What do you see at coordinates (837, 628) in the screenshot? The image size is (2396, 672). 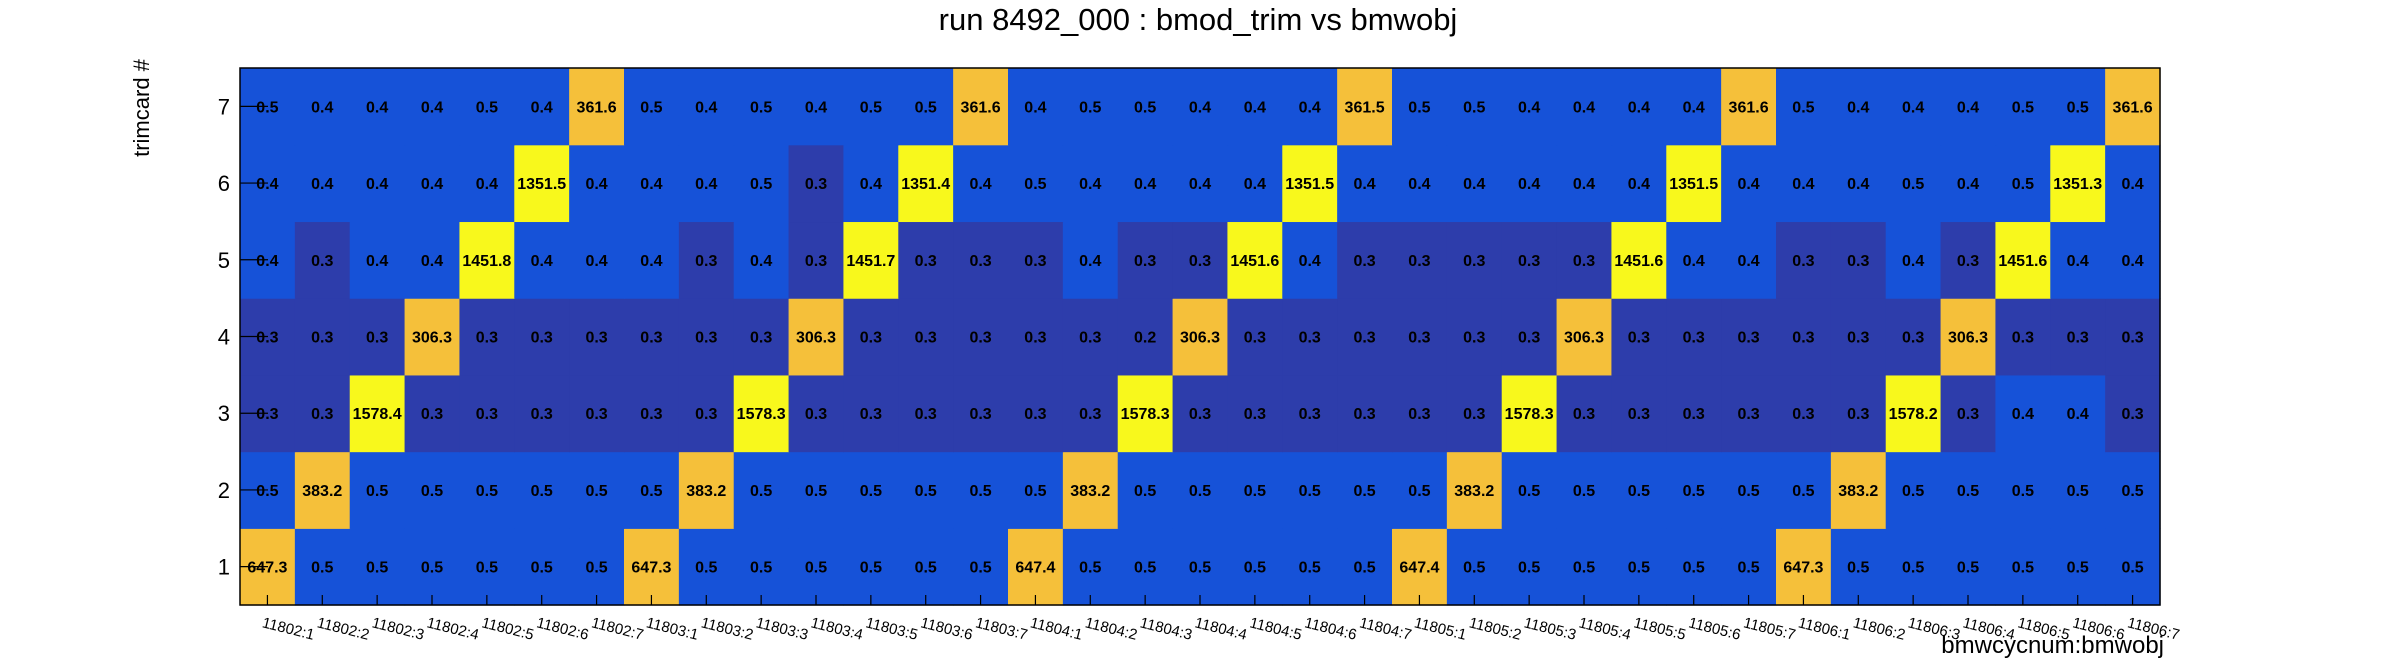 I see `x-tick-label: 11803:4` at bounding box center [837, 628].